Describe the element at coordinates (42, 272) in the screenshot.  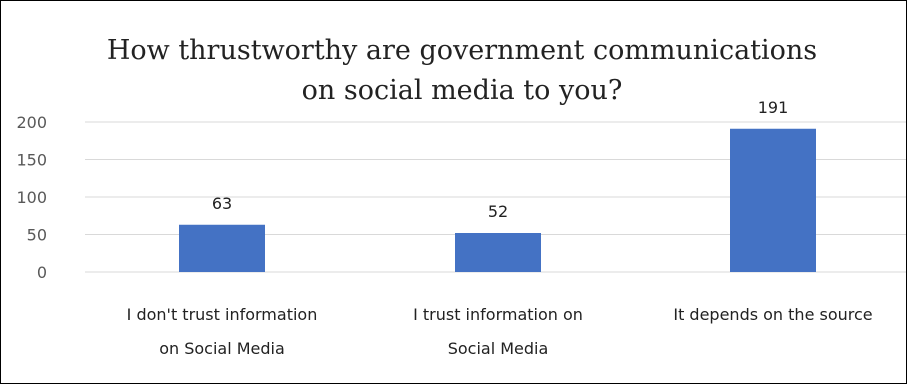
I see `y-tick-label-0: 0` at that location.